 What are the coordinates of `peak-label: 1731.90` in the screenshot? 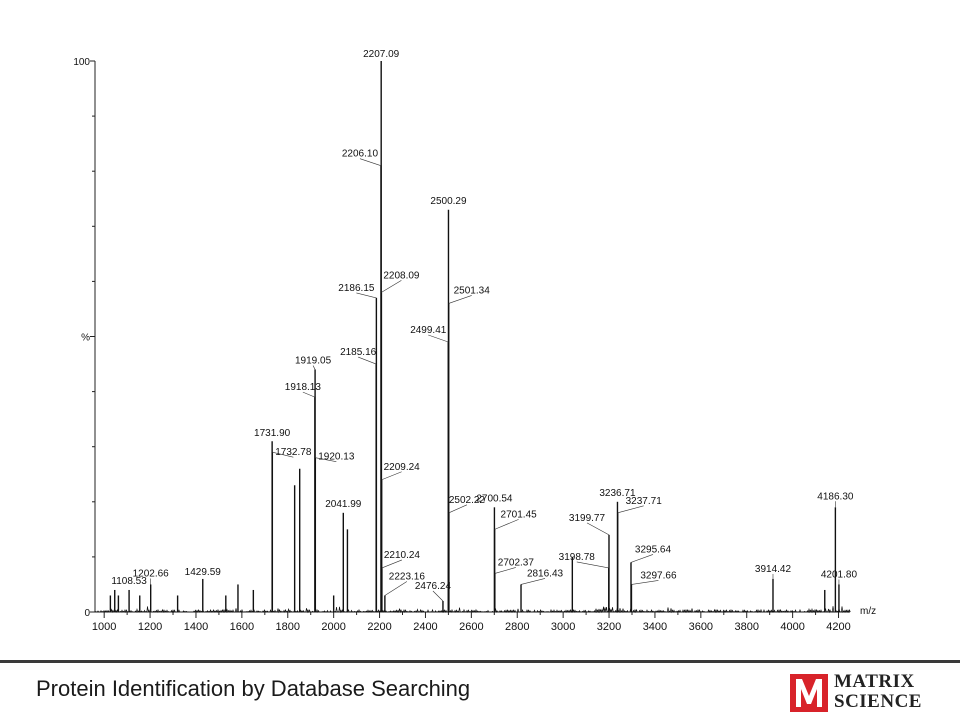 It's located at (272, 433).